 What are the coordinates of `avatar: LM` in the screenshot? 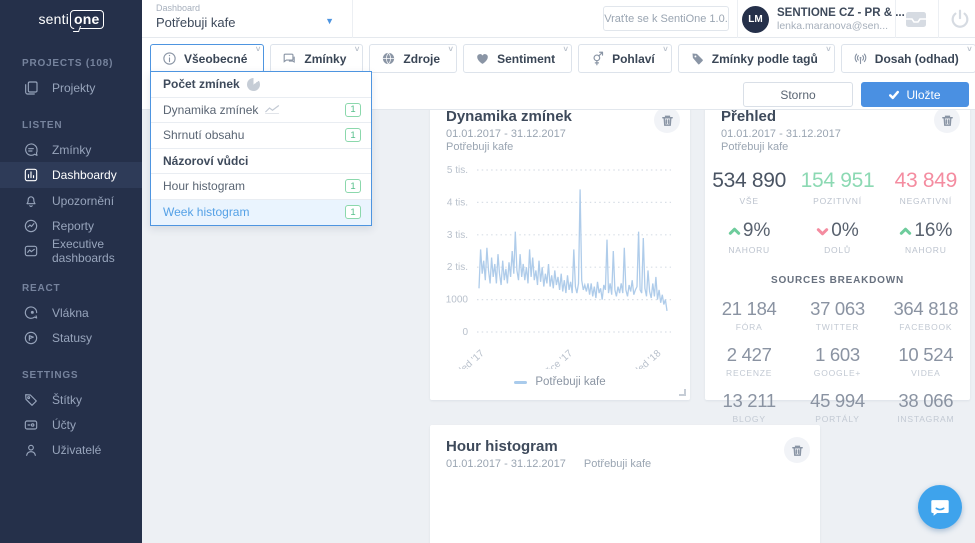 It's located at (755, 19).